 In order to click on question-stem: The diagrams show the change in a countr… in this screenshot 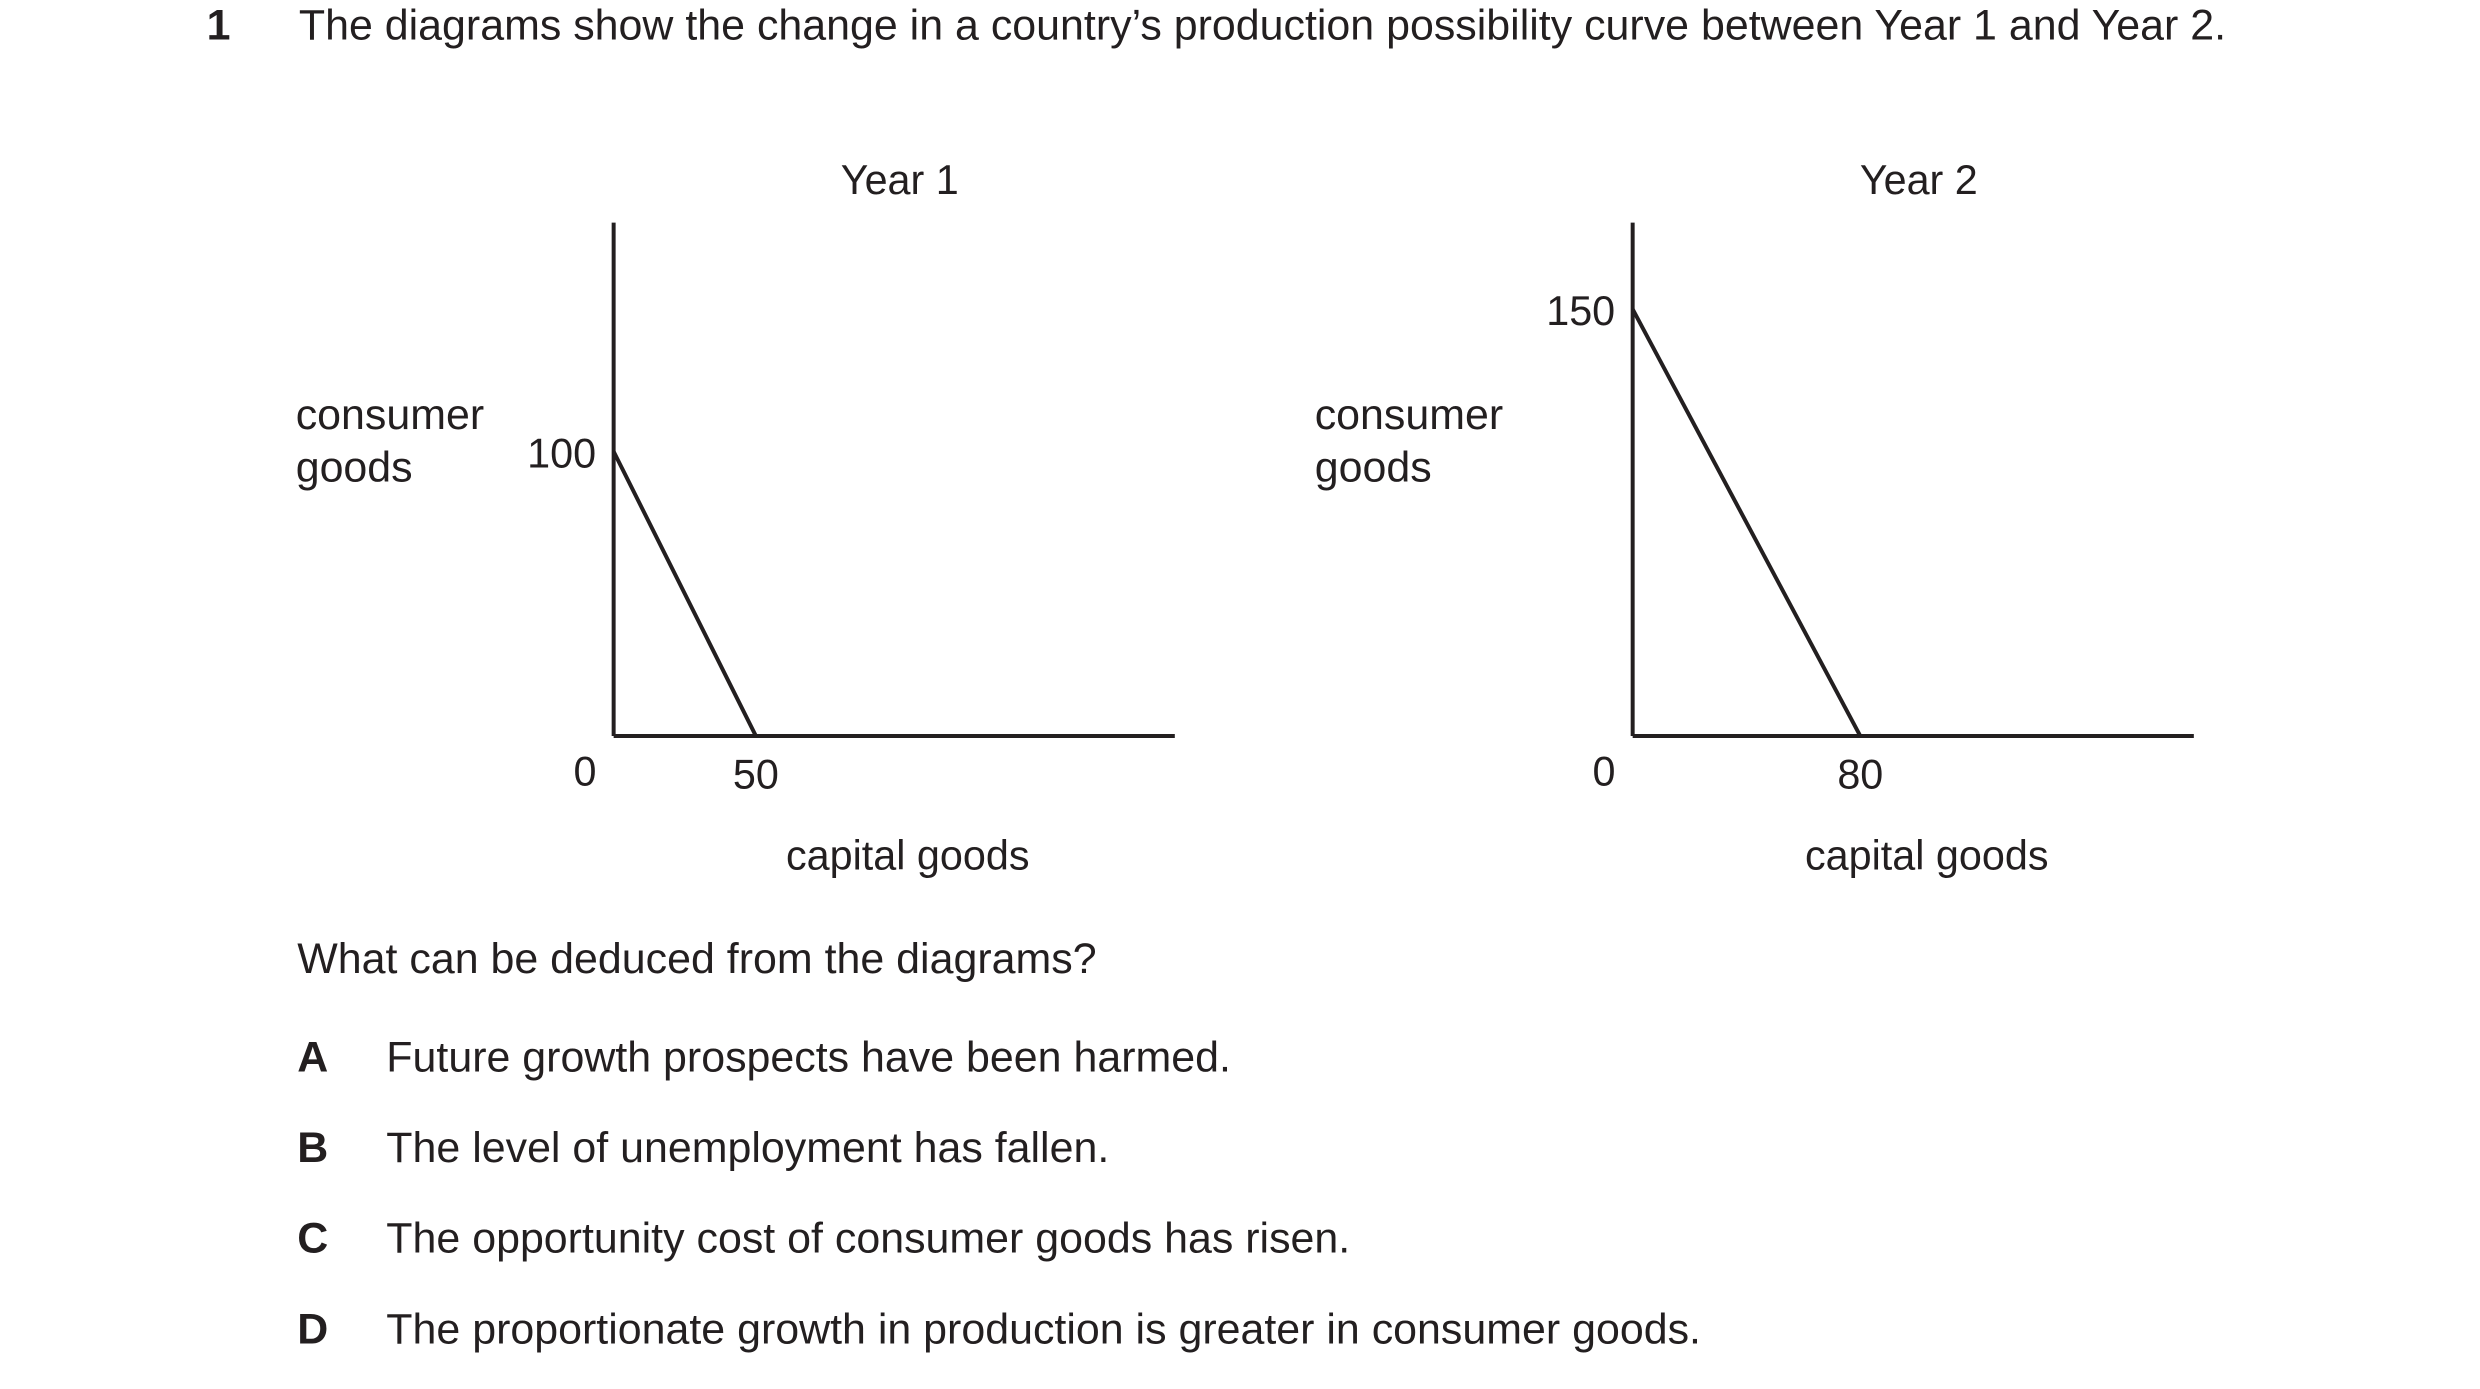, I will do `click(1262, 25)`.